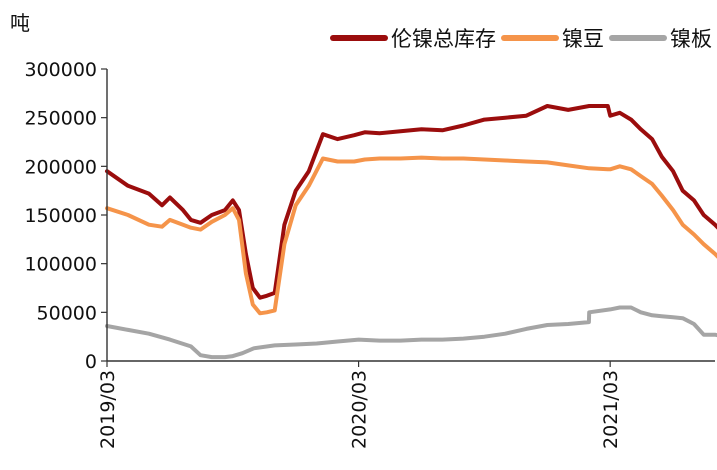 This screenshot has width=717, height=470. Describe the element at coordinates (691, 39) in the screenshot. I see `legend-label: 镍板` at that location.